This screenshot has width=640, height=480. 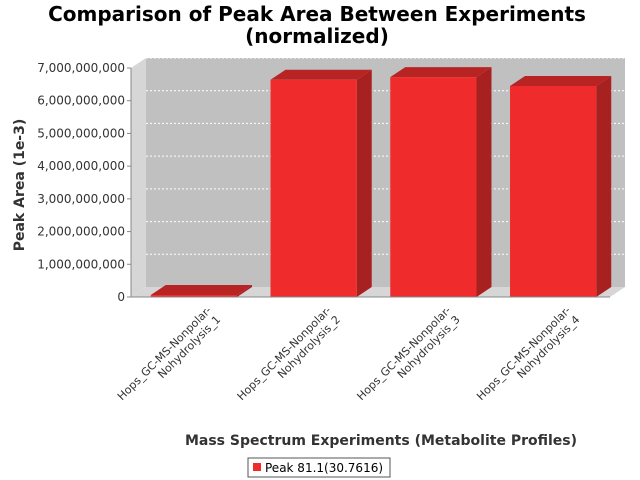 I want to click on x-category-label: Hops_GC-MS-Nonpolar-Nohydrolysis_4, so click(x=528, y=353).